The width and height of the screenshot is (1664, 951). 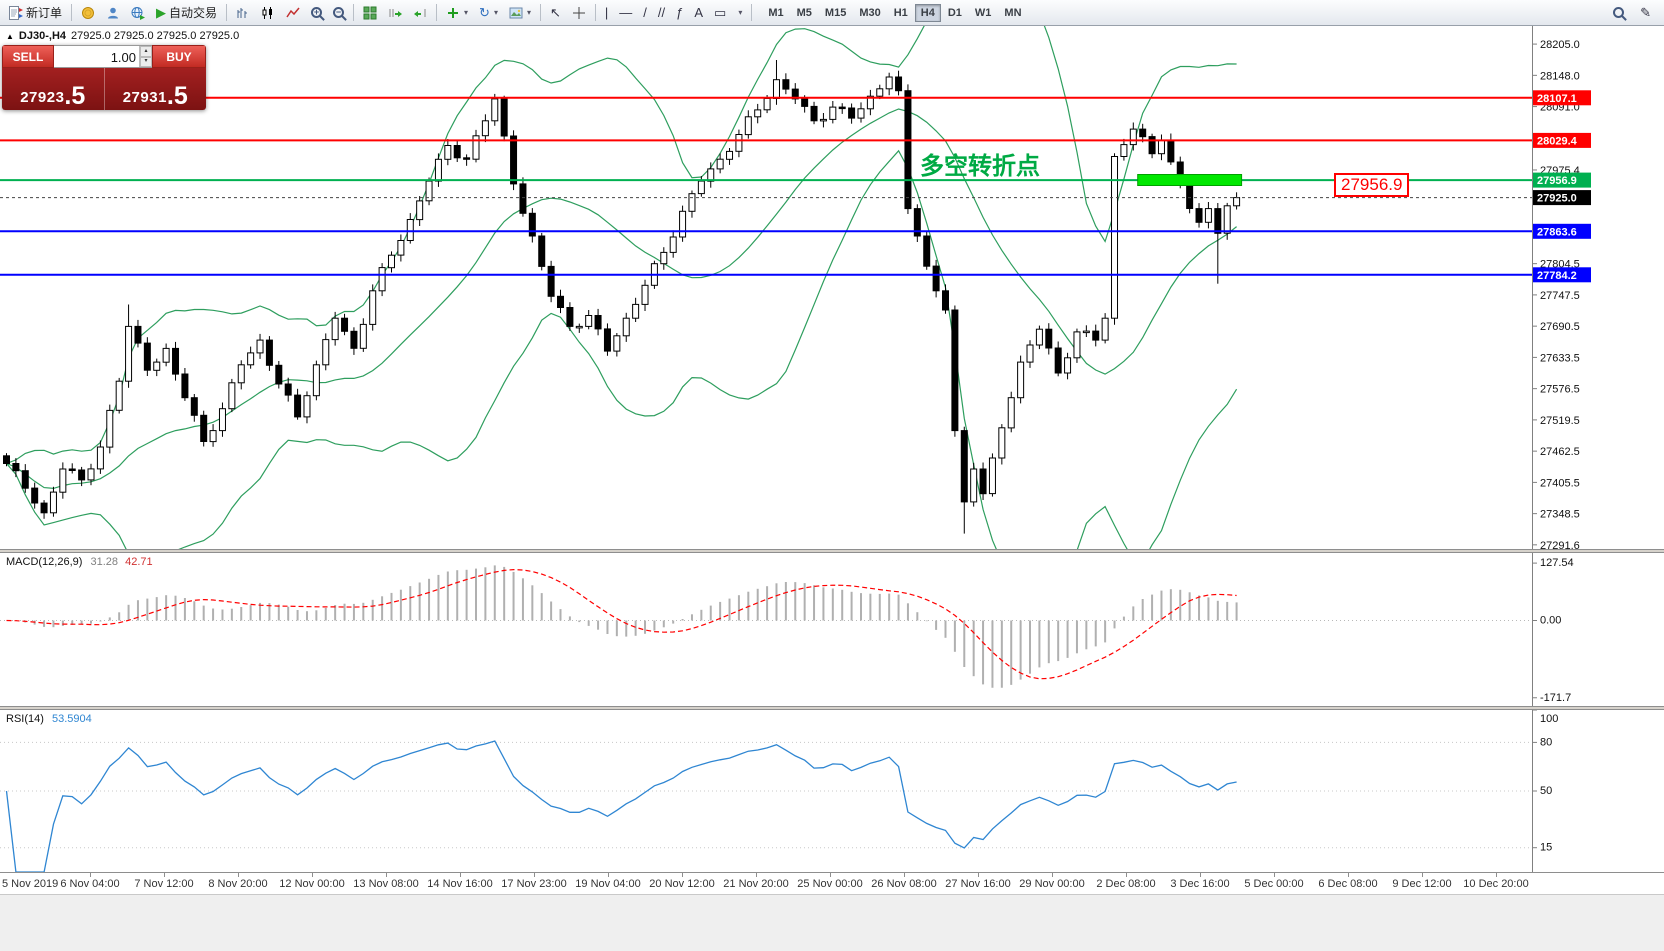 I want to click on zoom-in-button: +, so click(x=316, y=12).